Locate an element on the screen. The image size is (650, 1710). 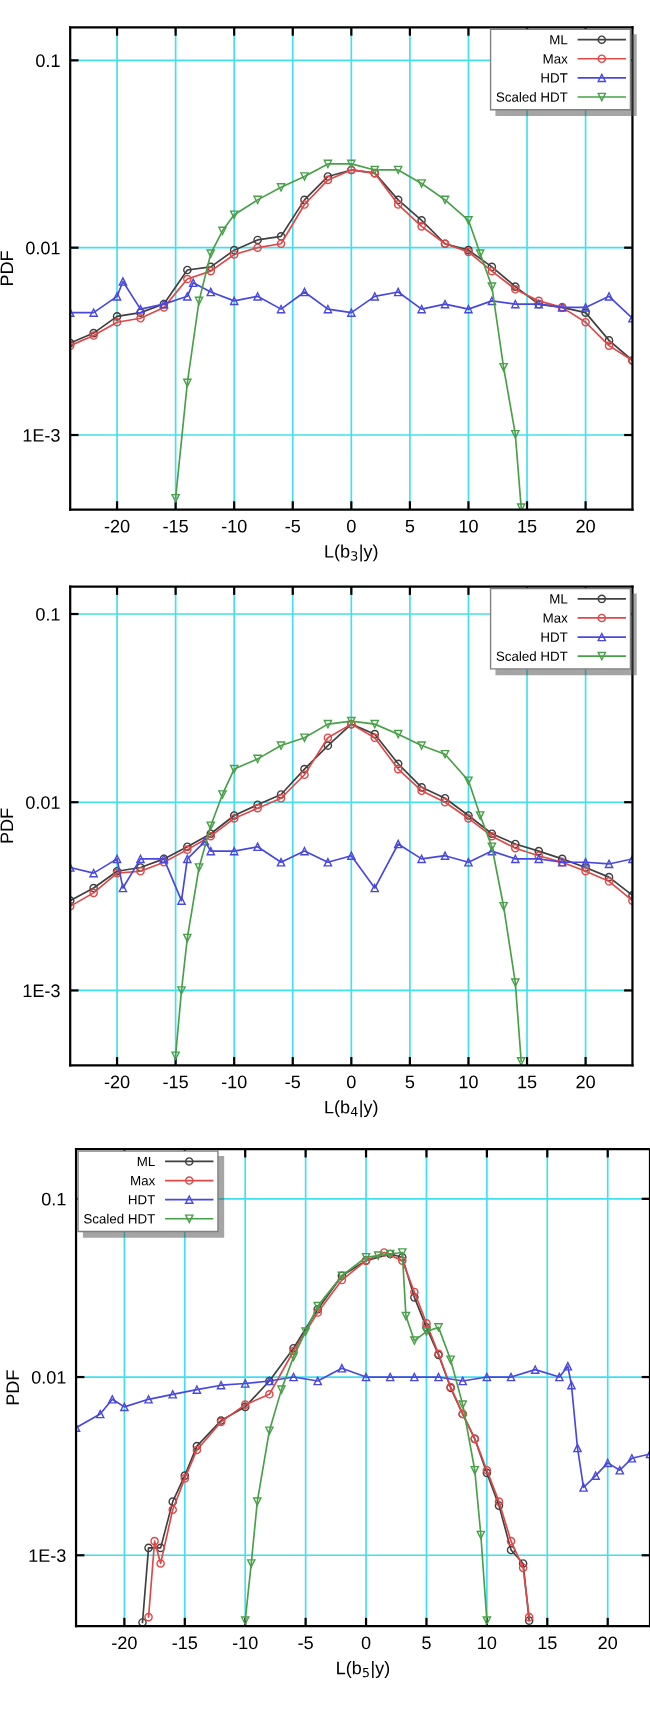
x-tick-label: -15 is located at coordinates (175, 1082).